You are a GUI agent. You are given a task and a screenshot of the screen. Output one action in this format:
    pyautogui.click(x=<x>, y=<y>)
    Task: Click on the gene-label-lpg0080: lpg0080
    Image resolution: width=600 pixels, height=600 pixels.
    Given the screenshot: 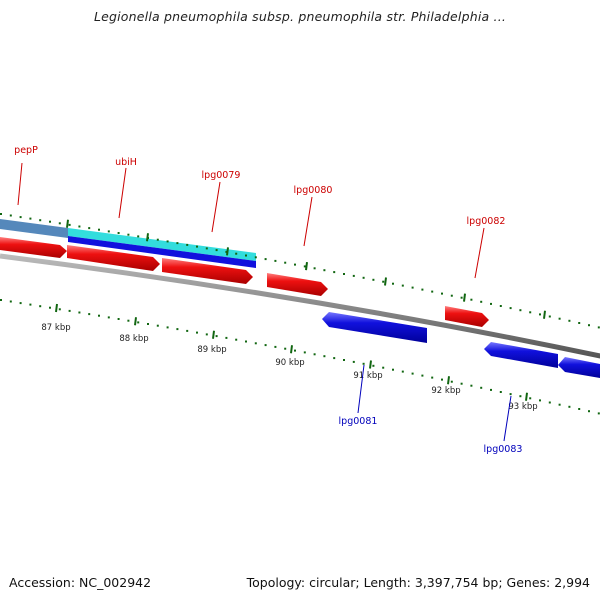 What is the action you would take?
    pyautogui.click(x=313, y=190)
    